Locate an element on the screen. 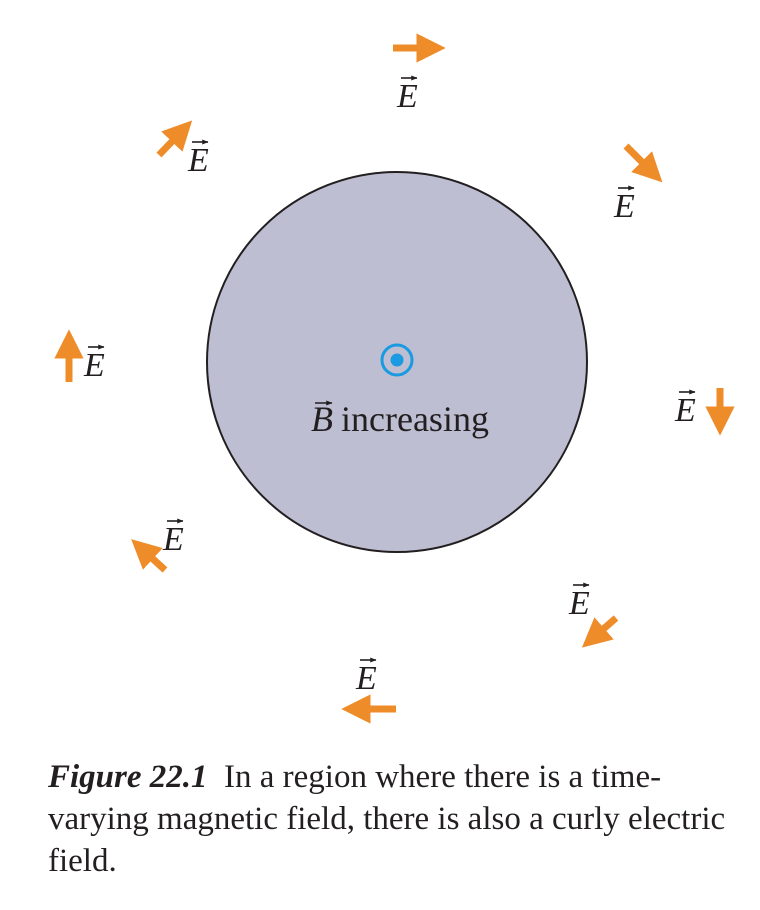 The height and width of the screenshot is (910, 760). increasing-text: increasing is located at coordinates (415, 419).